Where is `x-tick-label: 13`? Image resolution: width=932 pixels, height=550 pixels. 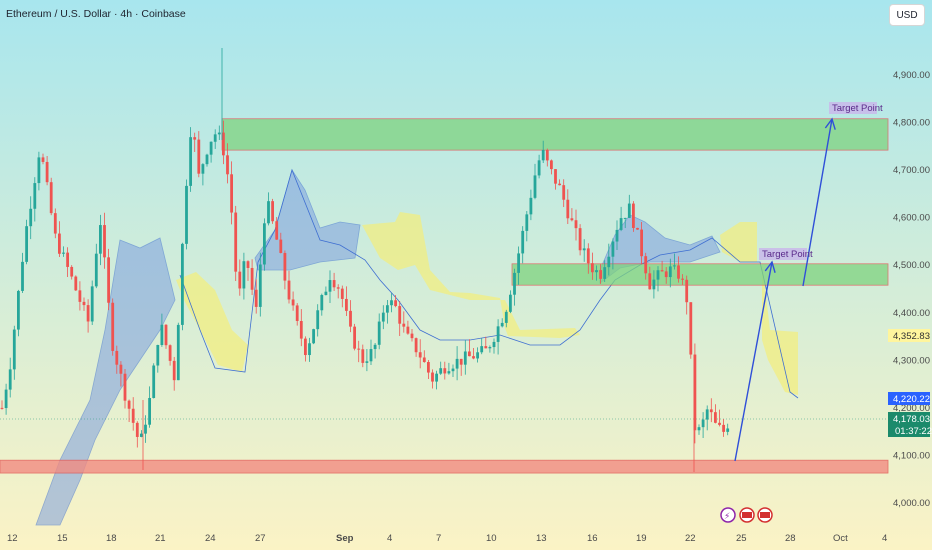
x-tick-label: 13 is located at coordinates (541, 538).